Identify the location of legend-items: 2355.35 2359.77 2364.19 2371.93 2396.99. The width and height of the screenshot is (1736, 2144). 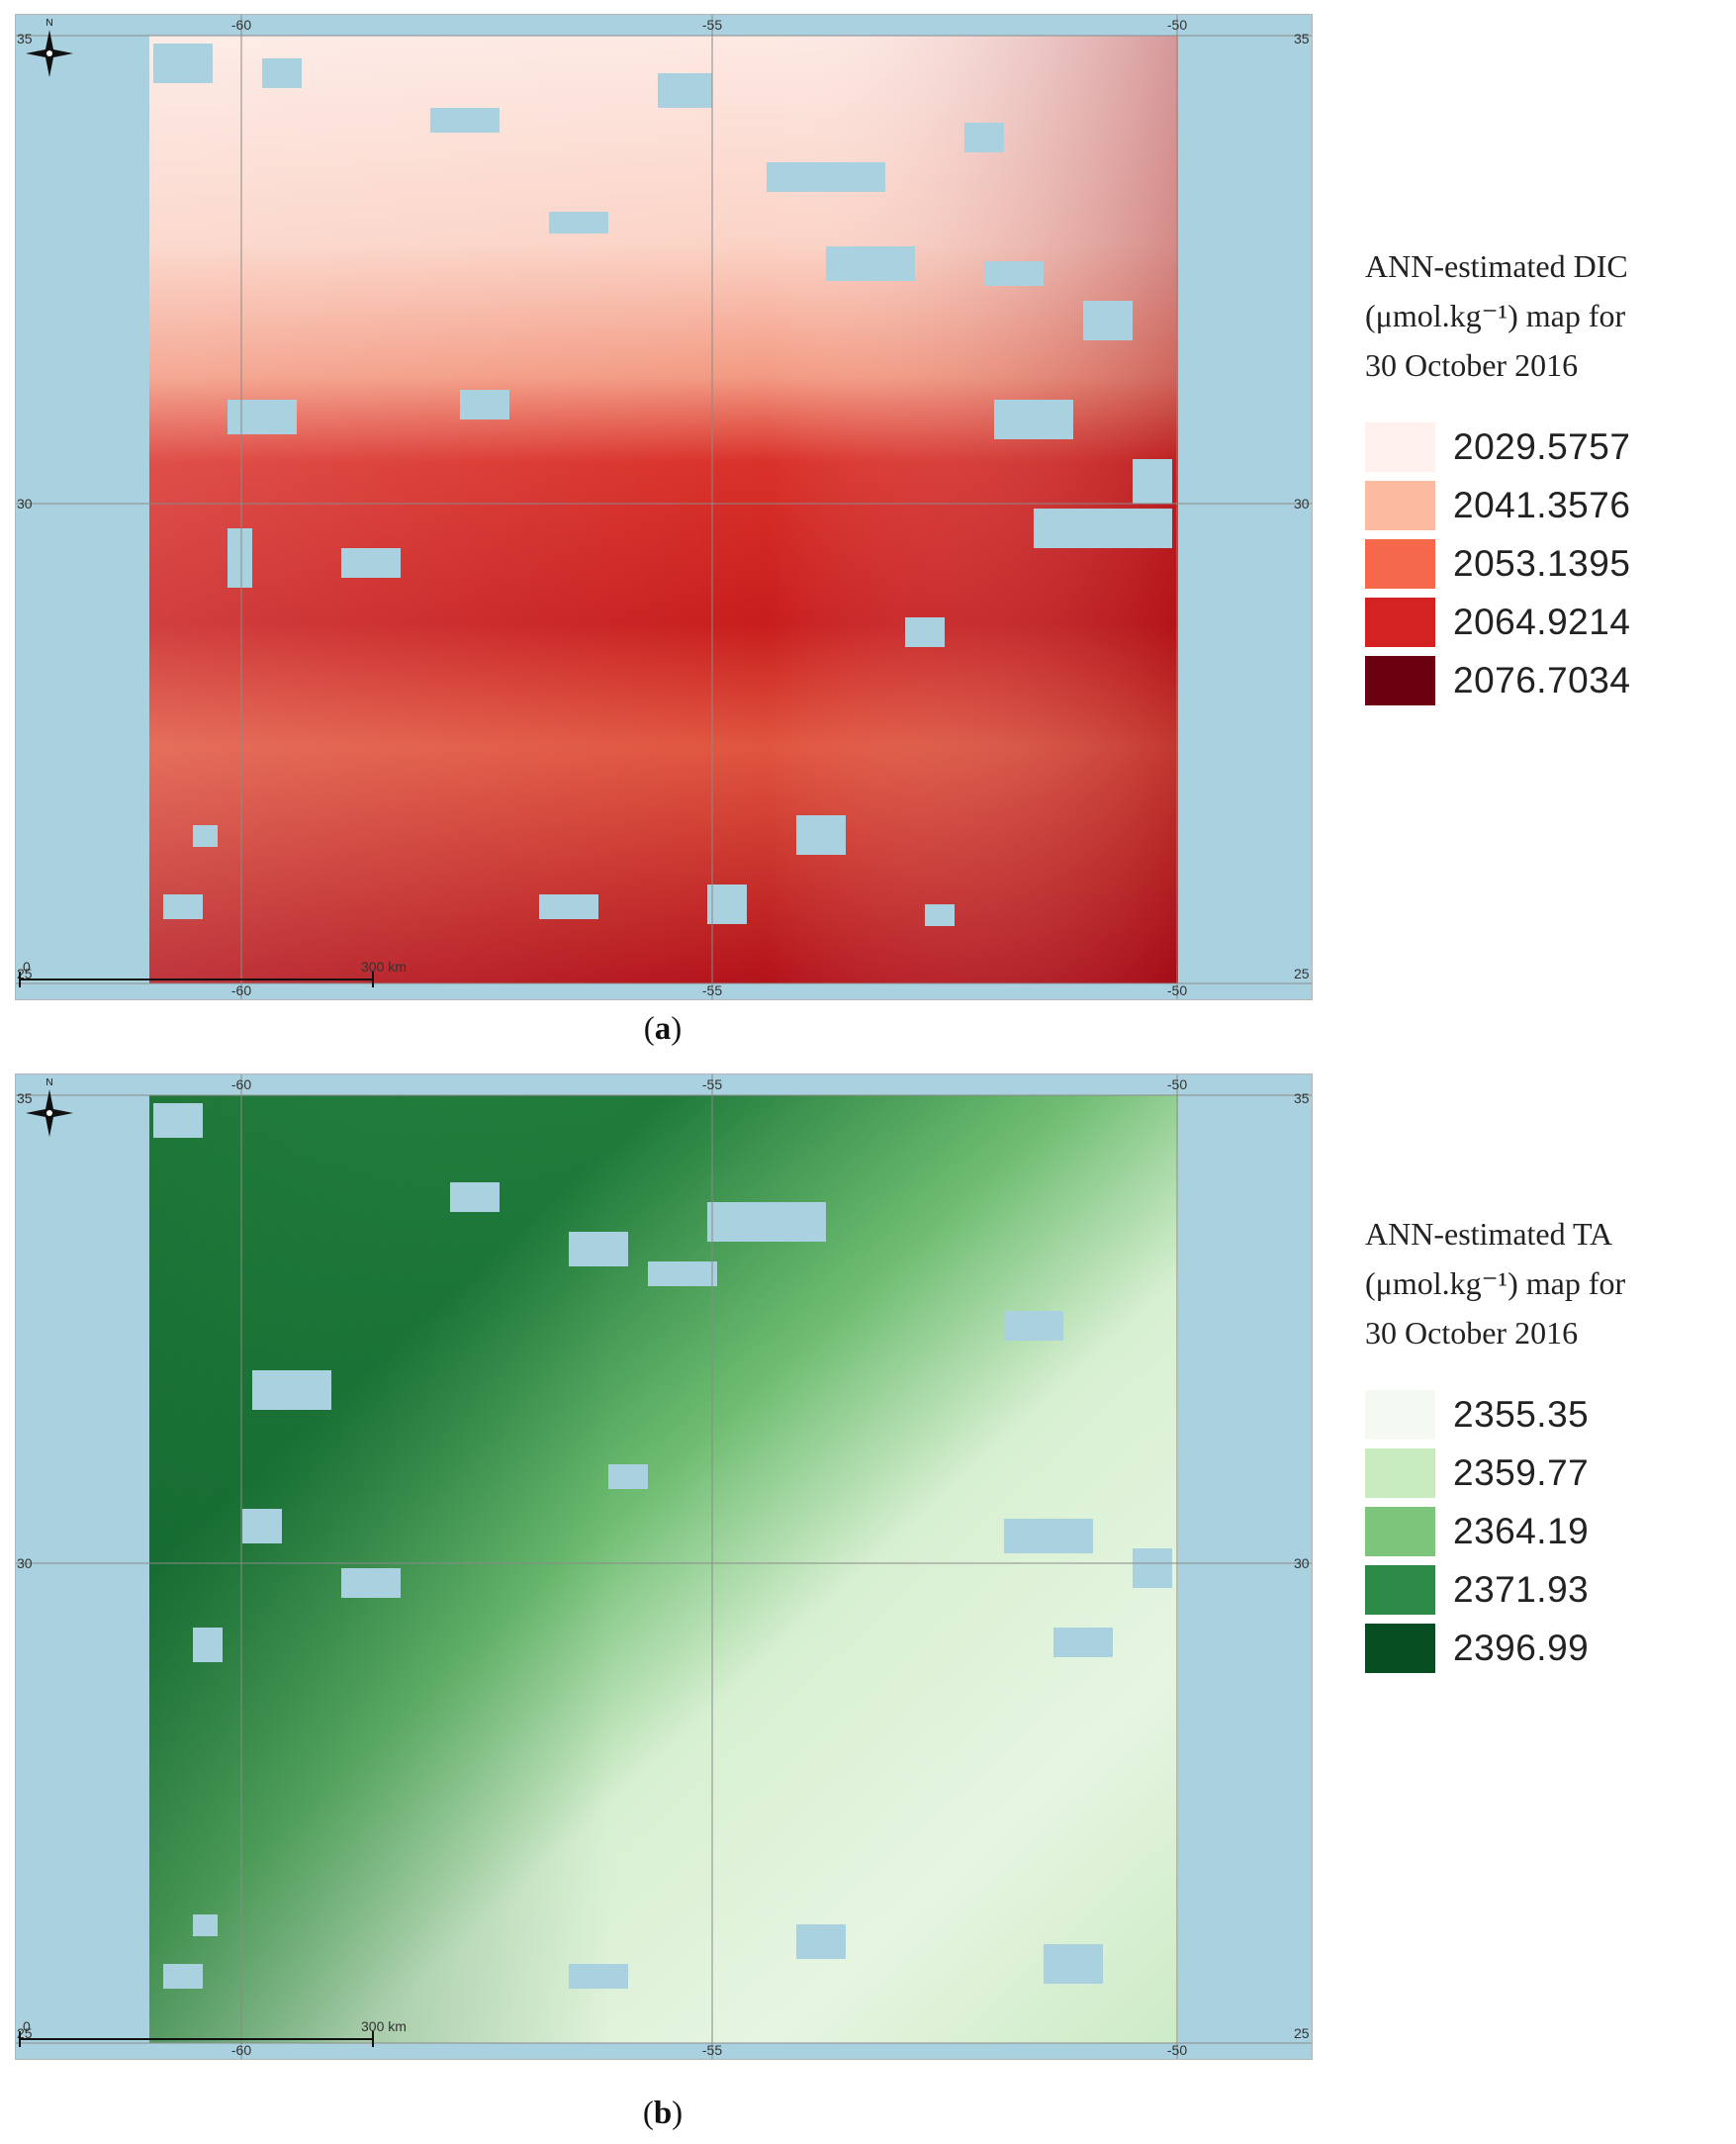
(1548, 1531).